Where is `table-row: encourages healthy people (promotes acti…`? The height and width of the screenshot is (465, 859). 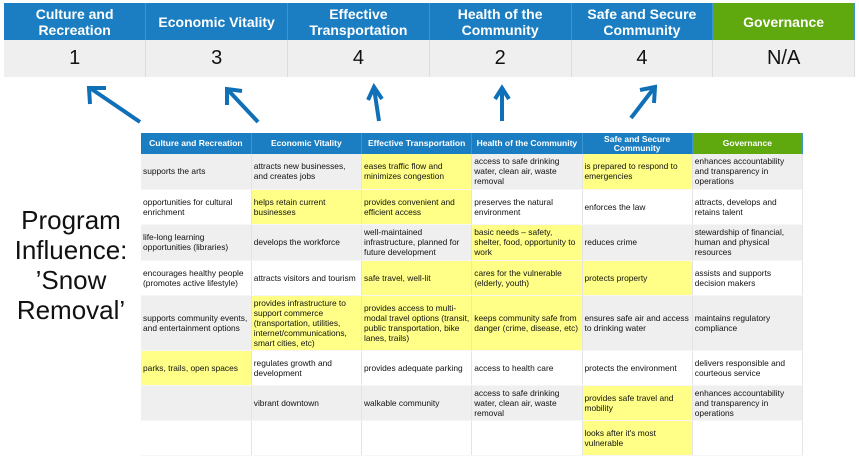
table-row: encourages healthy people (promotes acti… is located at coordinates (472, 278).